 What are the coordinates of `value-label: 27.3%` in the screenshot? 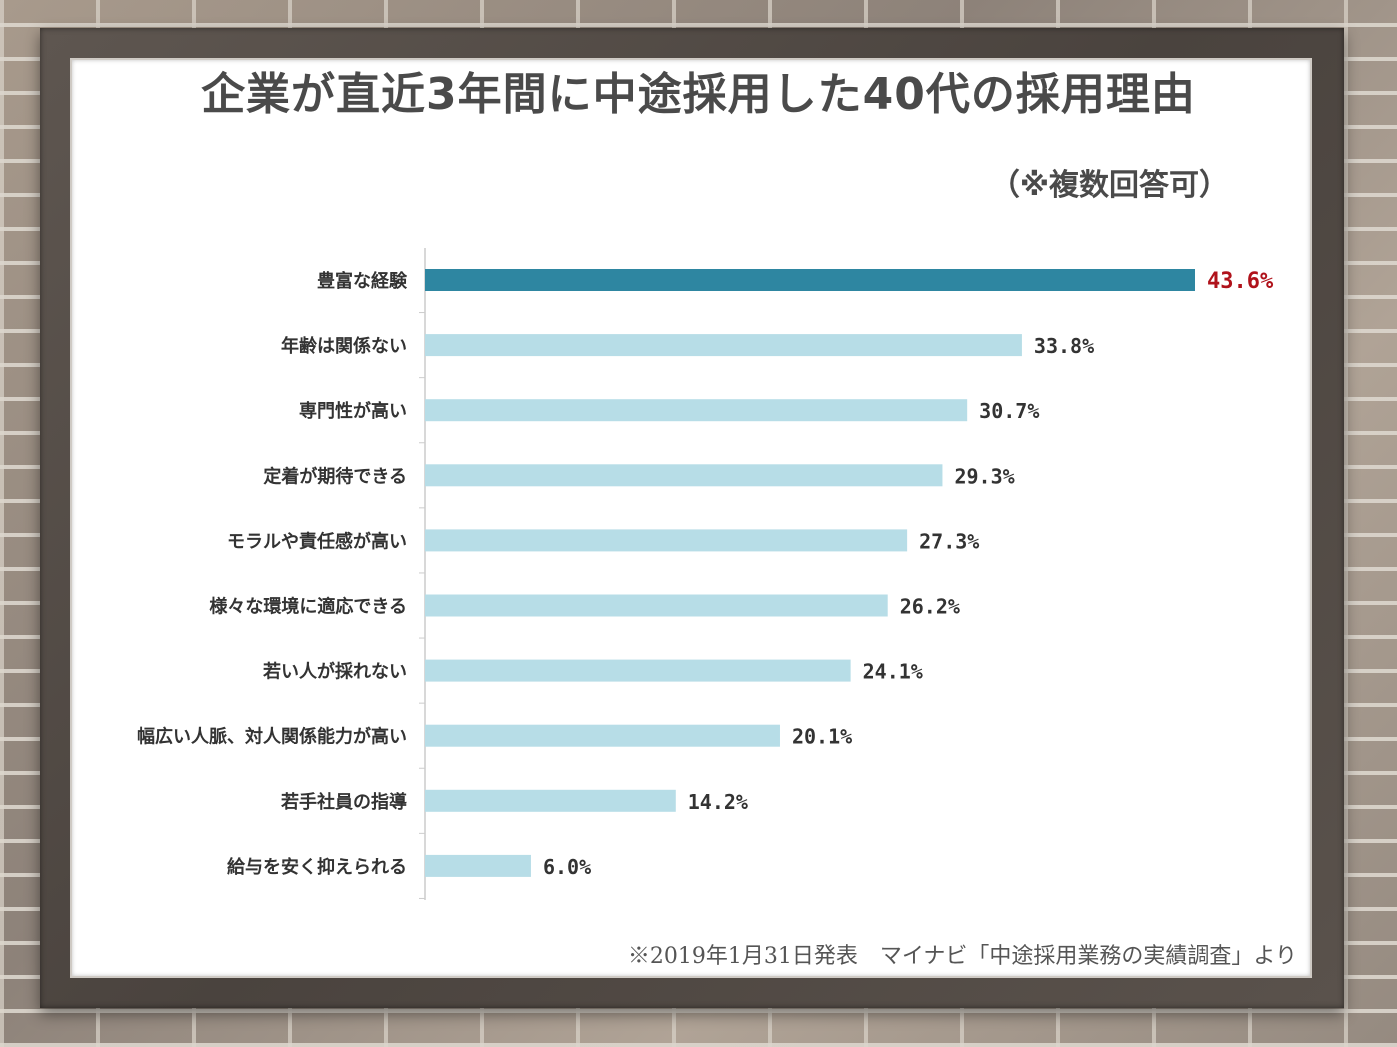 It's located at (949, 541).